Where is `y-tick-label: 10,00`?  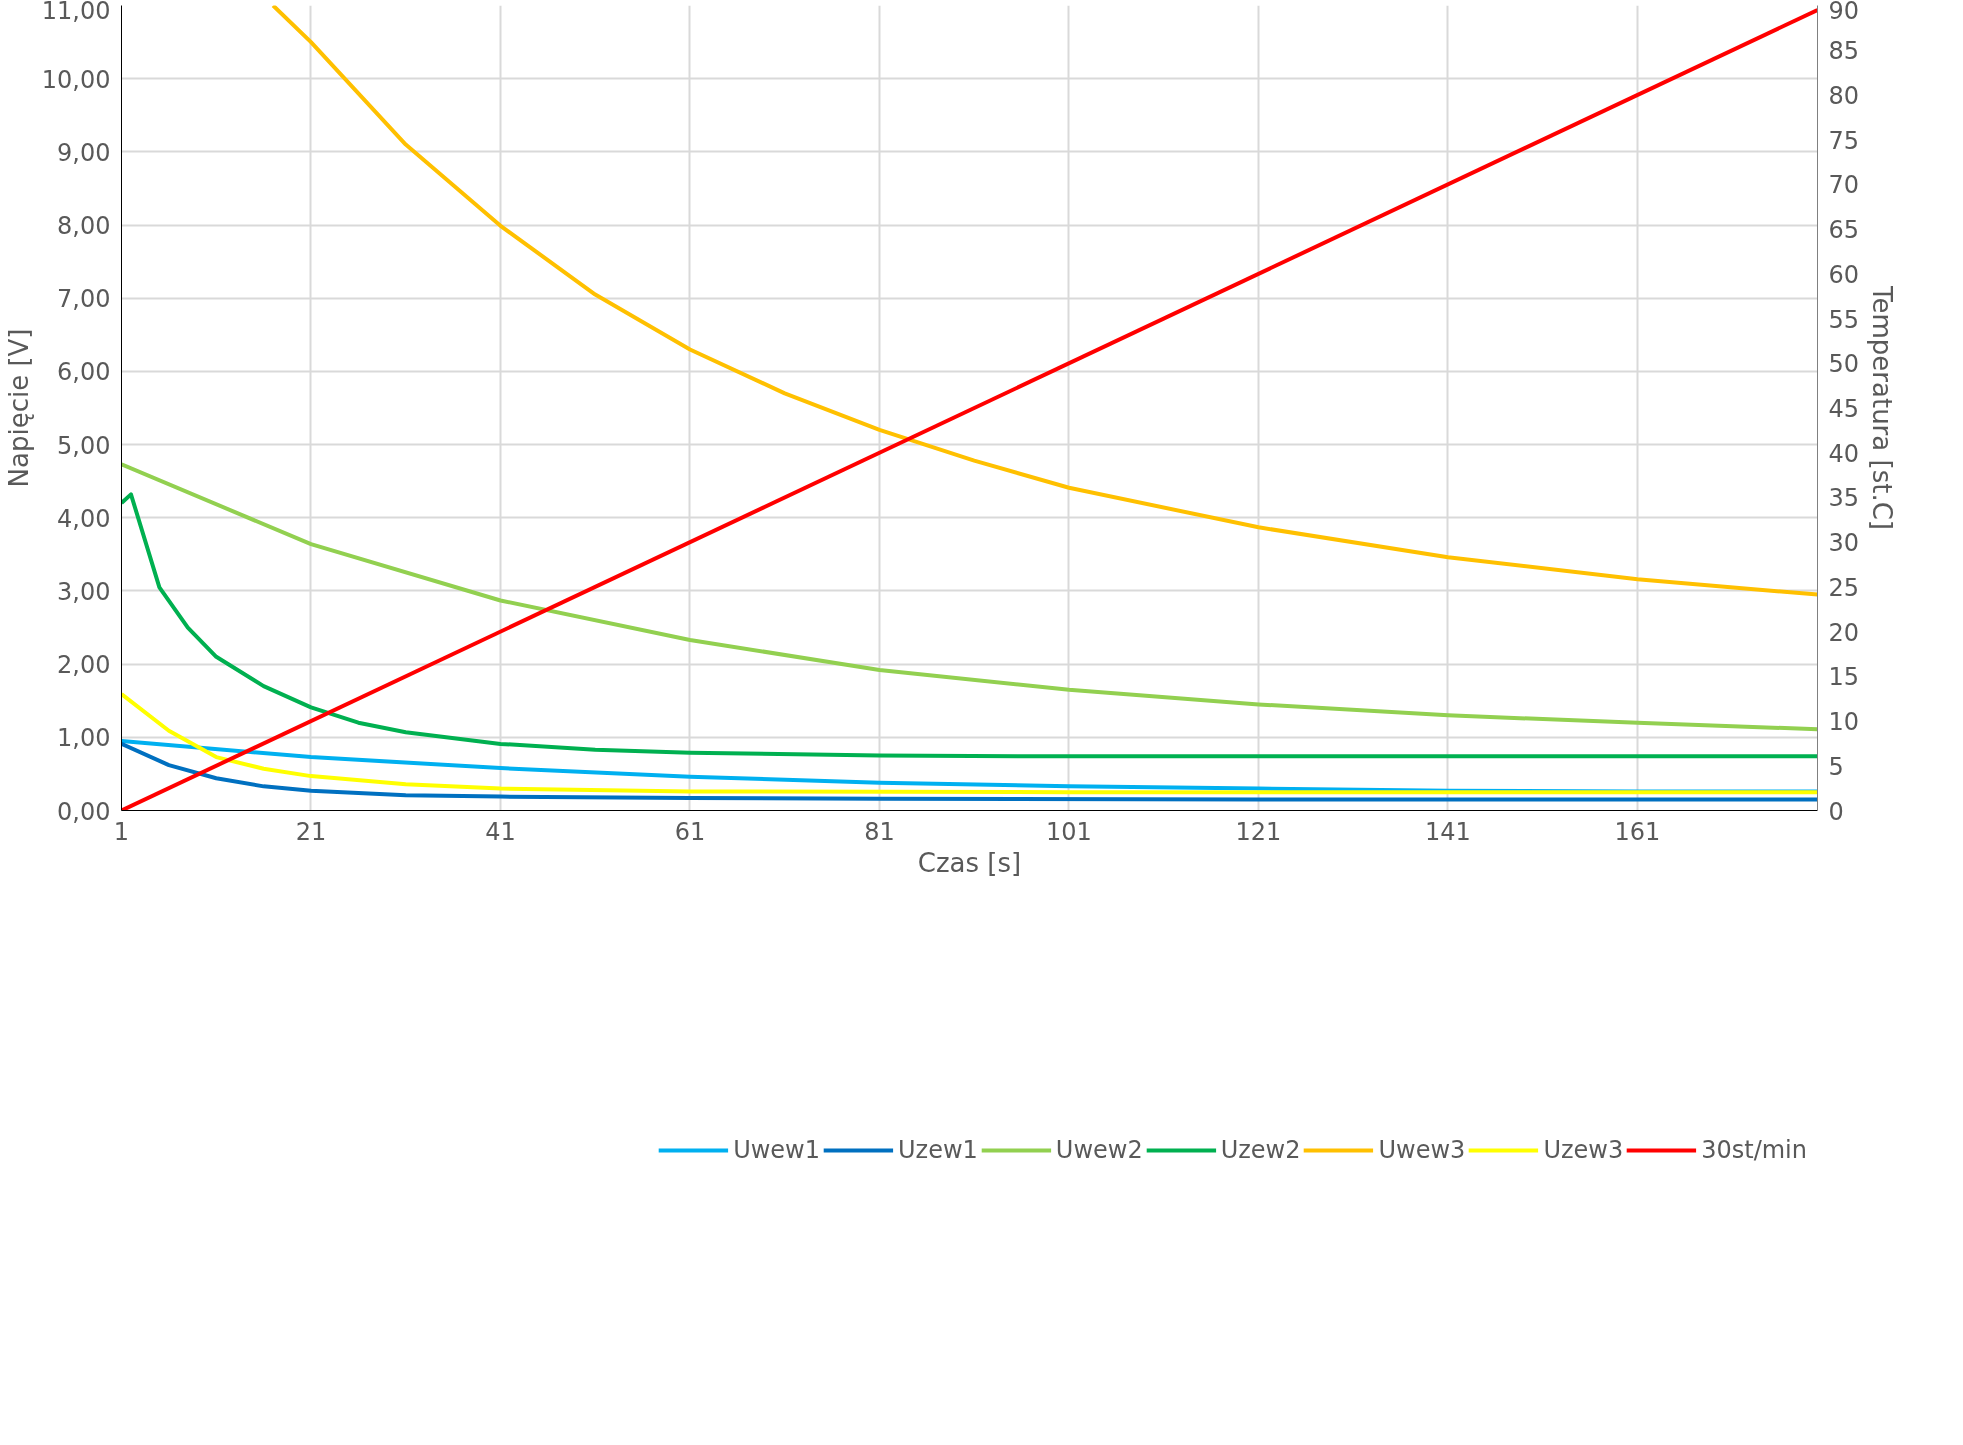
y-tick-label: 10,00 is located at coordinates (76, 79).